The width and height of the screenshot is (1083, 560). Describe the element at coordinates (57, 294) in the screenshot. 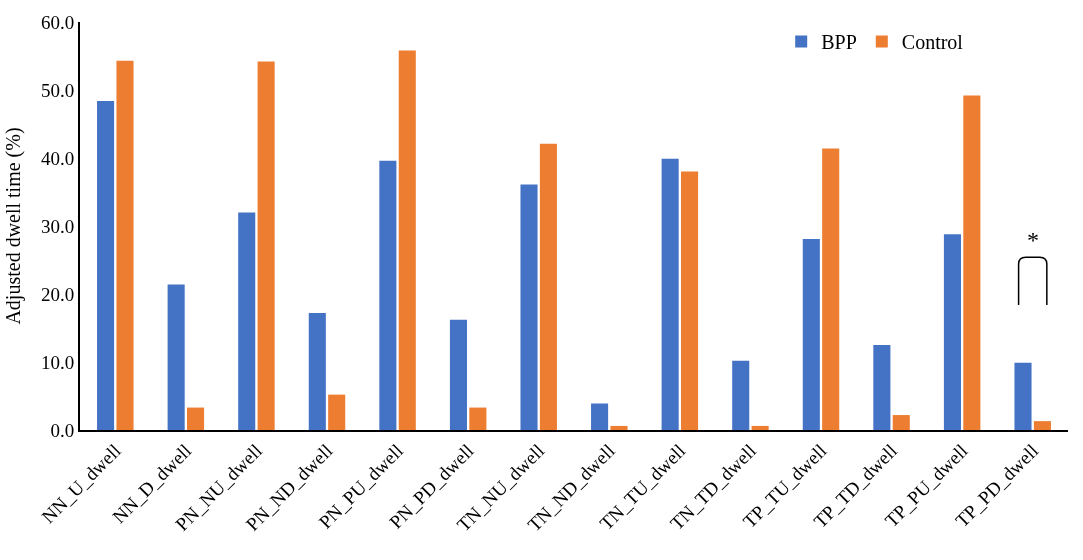

I see `y-tick-label: 20.0` at that location.